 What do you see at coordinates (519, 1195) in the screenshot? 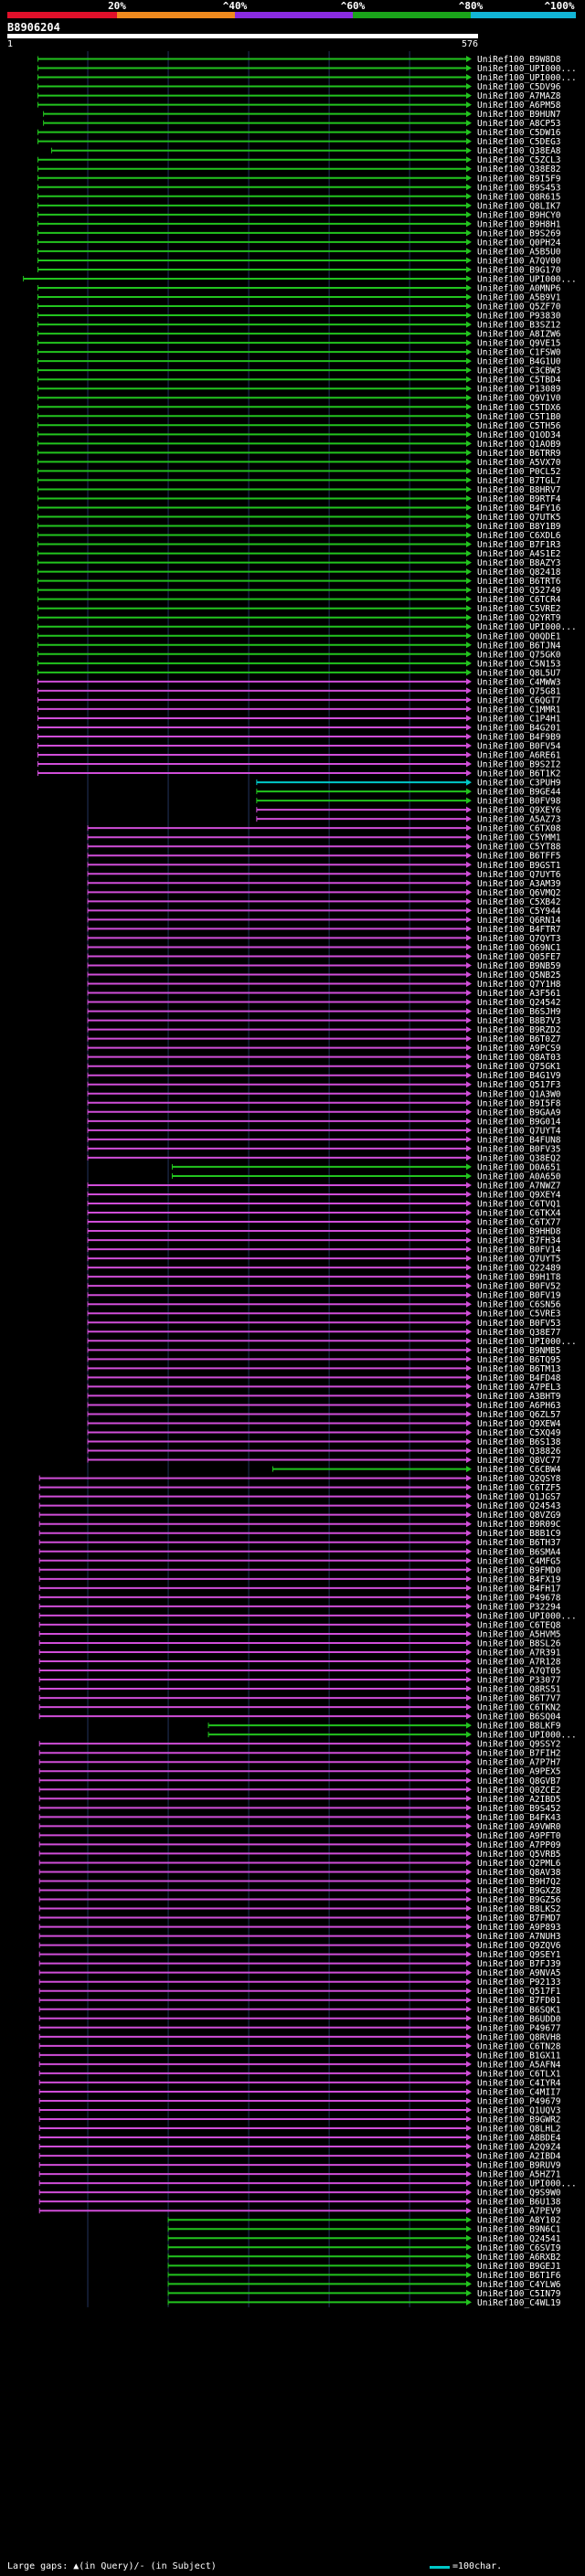
I see `subject-label: UniRef100_Q9XEY4` at bounding box center [519, 1195].